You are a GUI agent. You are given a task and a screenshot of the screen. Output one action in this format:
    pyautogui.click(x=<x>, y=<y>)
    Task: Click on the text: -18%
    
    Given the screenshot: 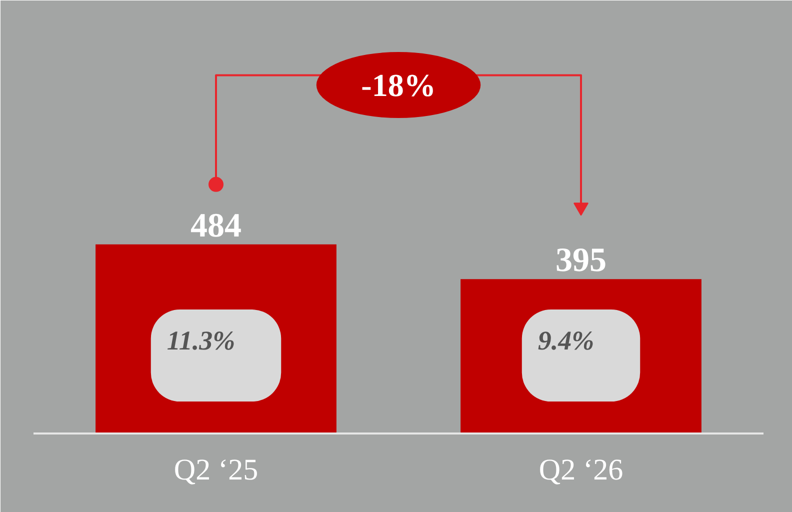 What is the action you would take?
    pyautogui.click(x=398, y=85)
    